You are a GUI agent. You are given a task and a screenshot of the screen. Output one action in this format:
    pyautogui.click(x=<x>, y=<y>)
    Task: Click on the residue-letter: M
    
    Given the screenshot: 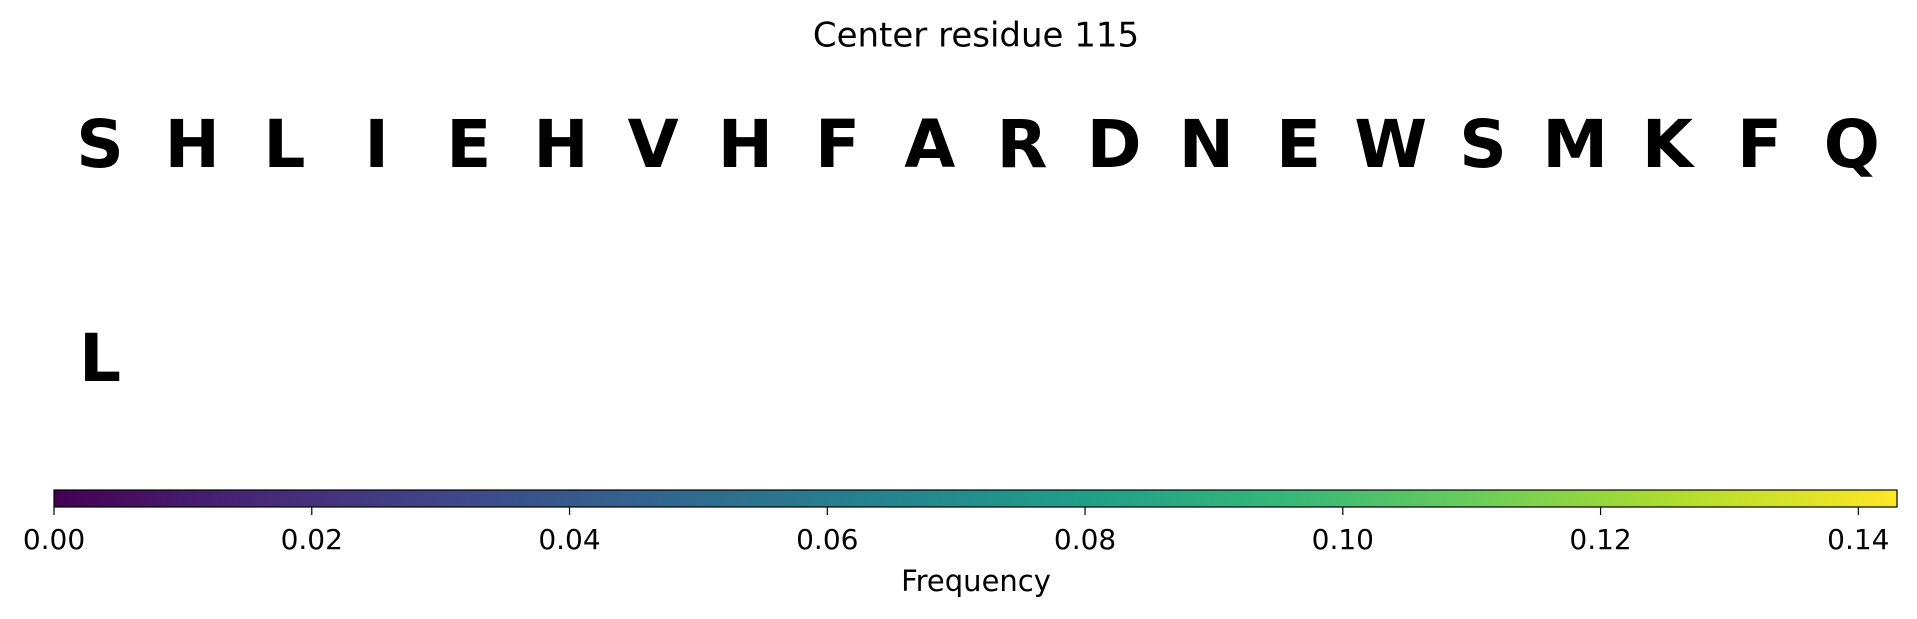 What is the action you would take?
    pyautogui.click(x=1575, y=144)
    